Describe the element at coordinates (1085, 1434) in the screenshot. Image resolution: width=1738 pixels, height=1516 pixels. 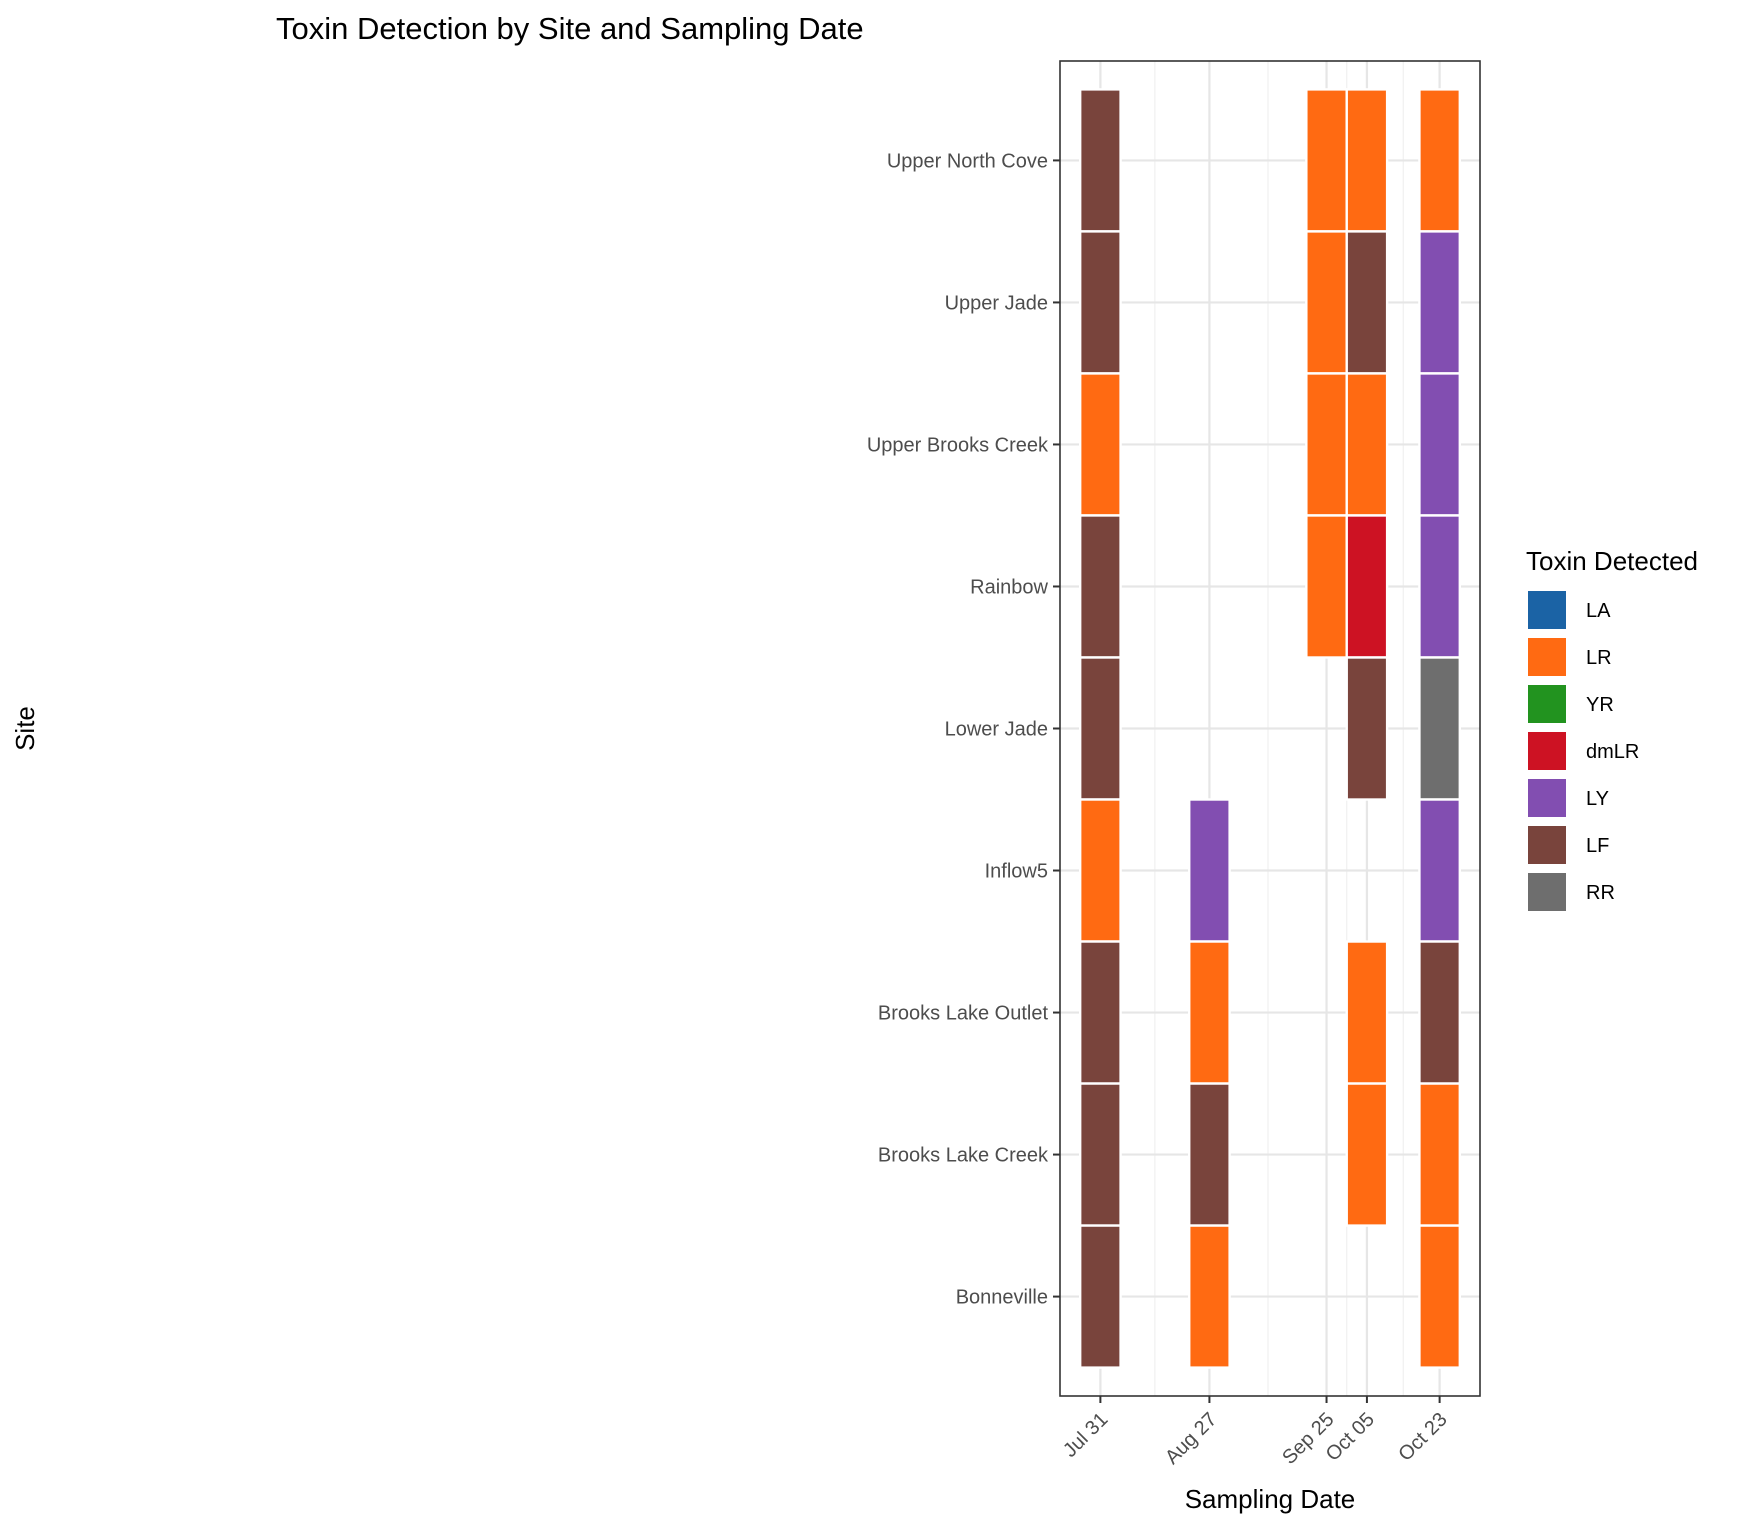
I see `x-tick-label: Jul 31` at that location.